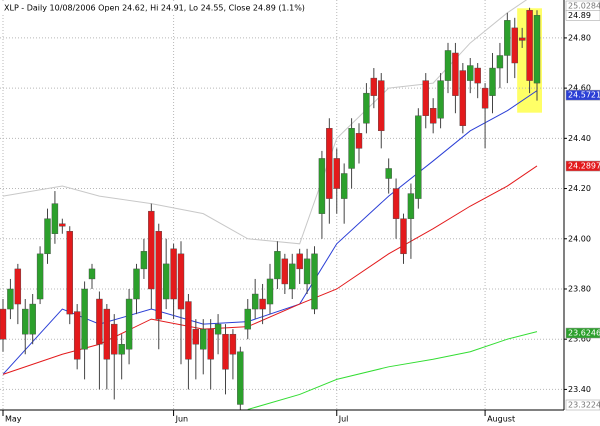 Image resolution: width=600 pixels, height=426 pixels. Describe the element at coordinates (579, 238) in the screenshot. I see `y-tick-label: 24.00` at that location.